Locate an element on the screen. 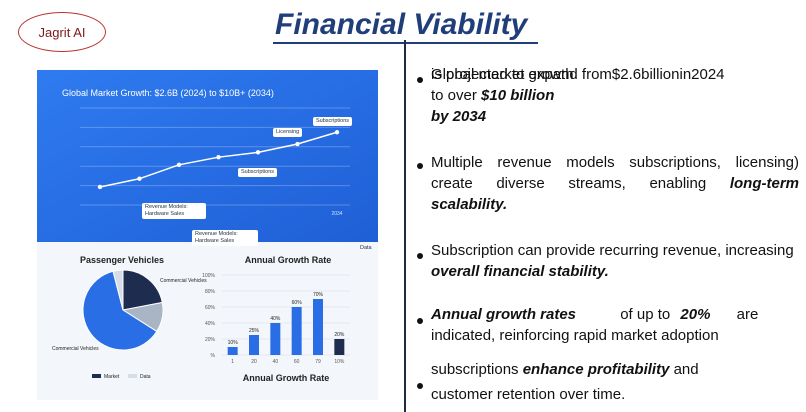 The width and height of the screenshot is (806, 412). y-tick-label: 20% is located at coordinates (210, 340).